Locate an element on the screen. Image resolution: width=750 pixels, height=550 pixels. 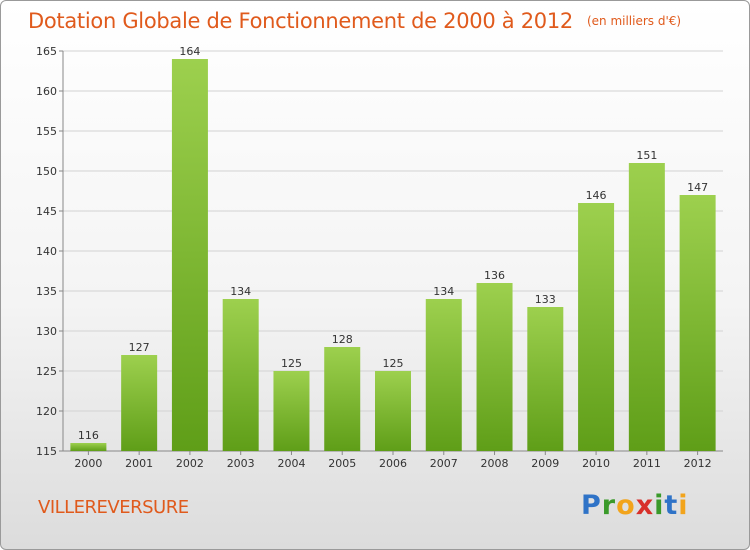
proxiti-logo: Proxiti is located at coordinates (635, 505).